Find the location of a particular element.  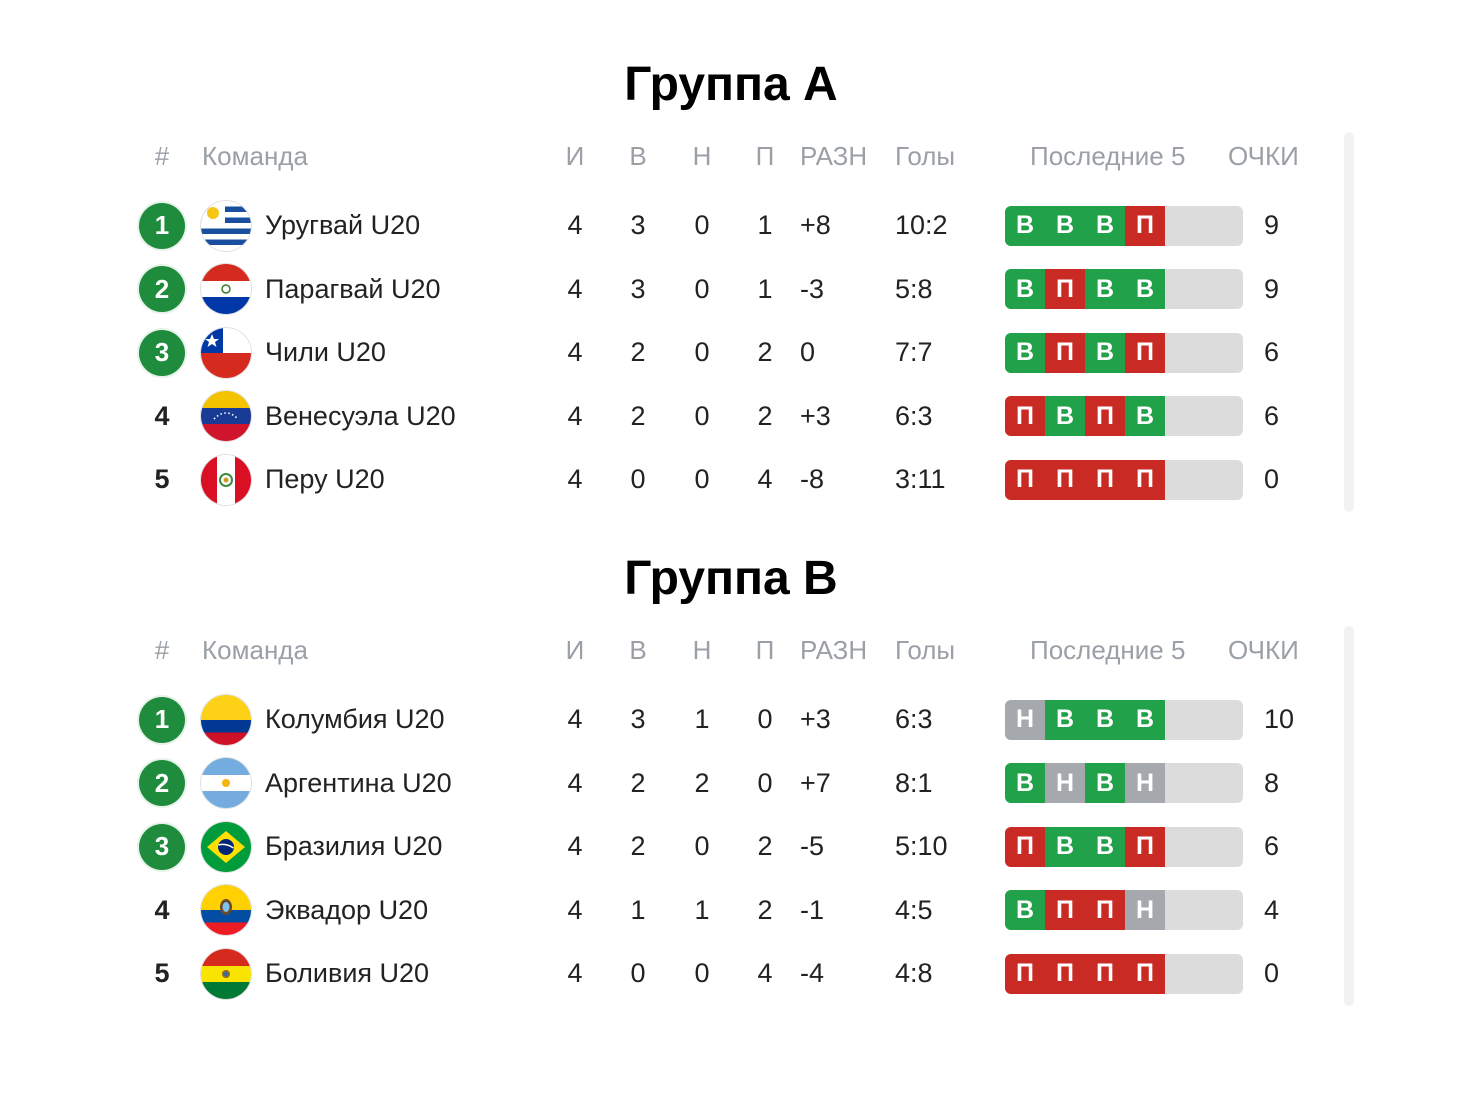

table-row: 2 Аргентина U20 4 2 2 0 +7 8:1 В Н В Н 8 is located at coordinates (730, 784).